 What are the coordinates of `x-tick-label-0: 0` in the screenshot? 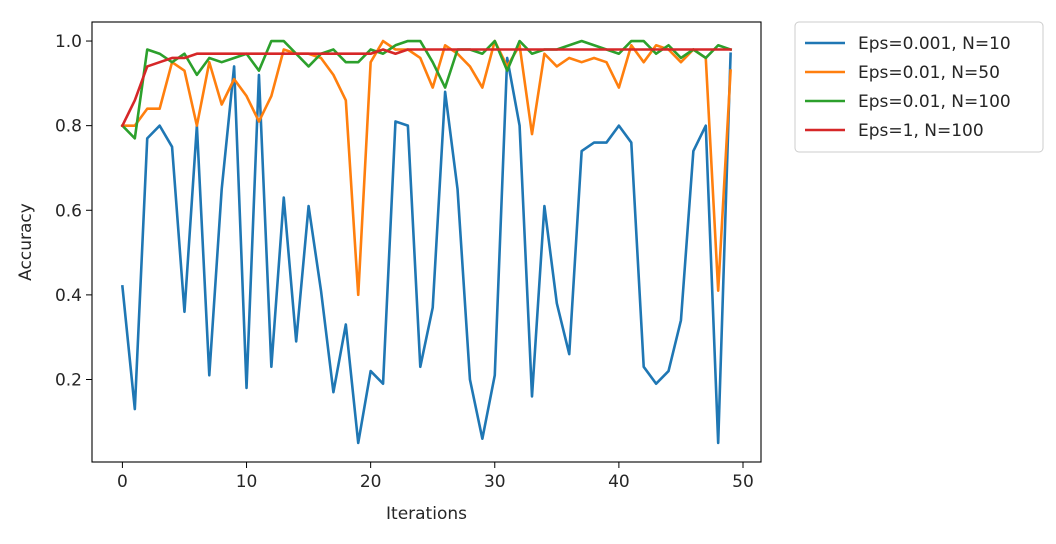 It's located at (122, 482).